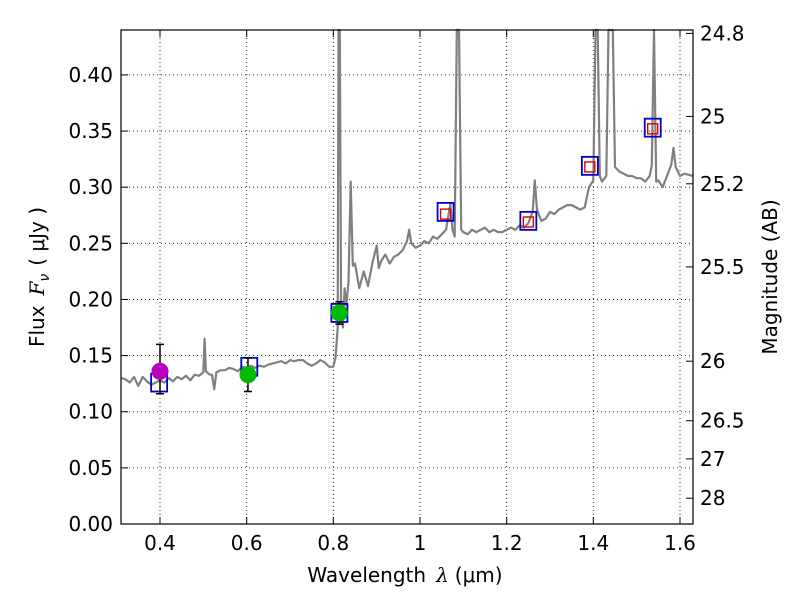  Describe the element at coordinates (90, 356) in the screenshot. I see `y-tick-label: 0.15` at that location.